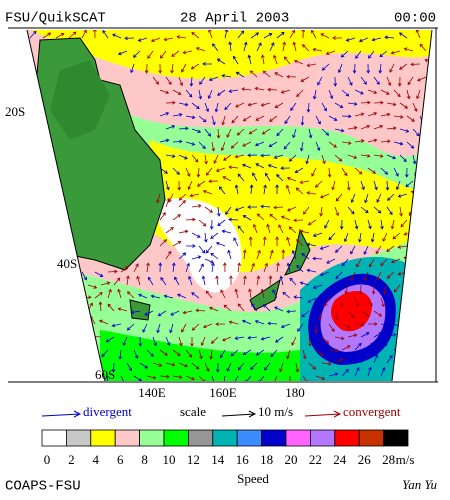 This screenshot has width=450, height=500. I want to click on lat-label: 60S, so click(105, 374).